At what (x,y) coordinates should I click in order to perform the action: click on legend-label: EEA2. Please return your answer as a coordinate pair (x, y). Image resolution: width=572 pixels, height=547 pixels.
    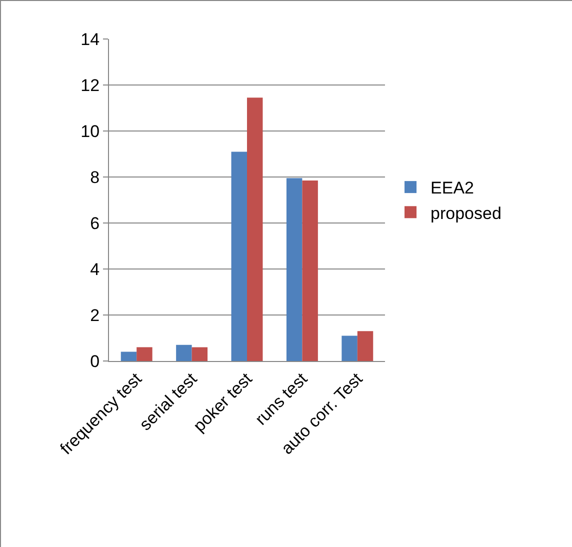
    Looking at the image, I should click on (452, 188).